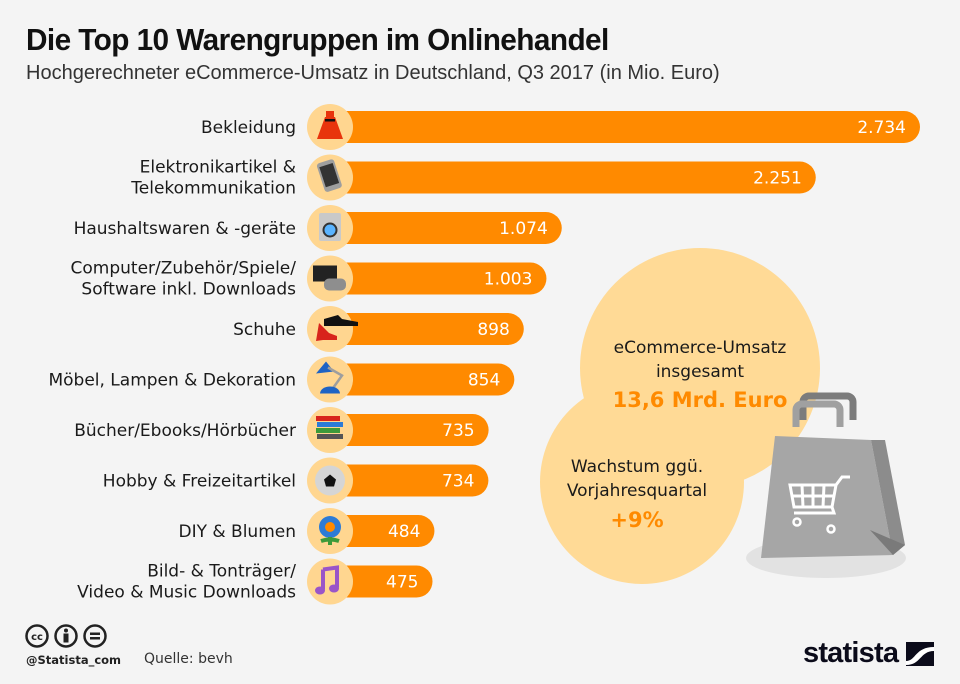  I want to click on growth-label-line-1: Wachstum ggü., so click(637, 467).